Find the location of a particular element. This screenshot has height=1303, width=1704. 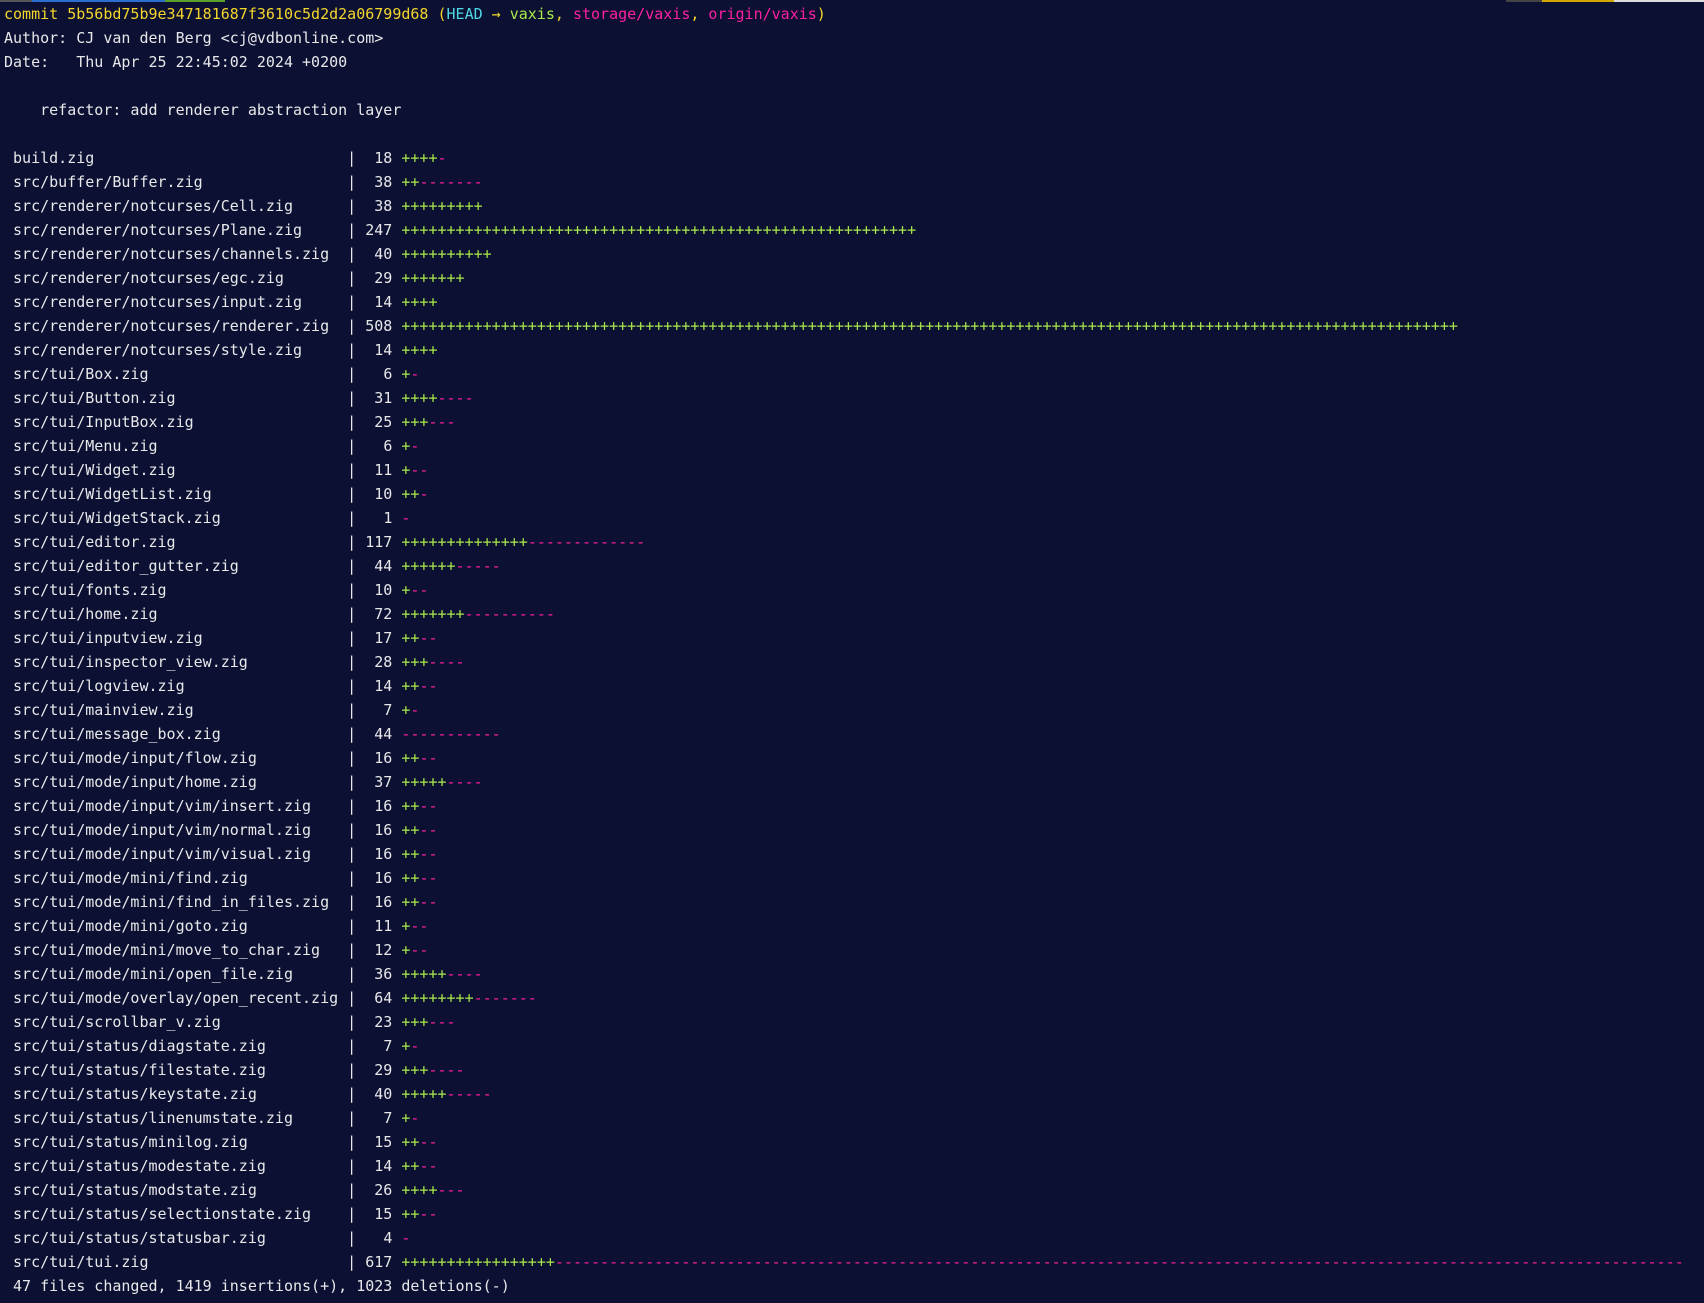

diffstat-row: src/tui/fonts.zig | 10 +-- is located at coordinates (221, 590).